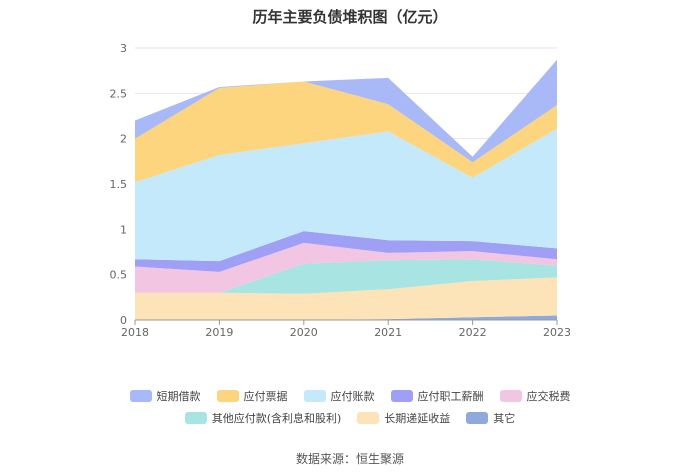 The width and height of the screenshot is (700, 474). I want to click on legend-label: 应付账款, so click(352, 396).